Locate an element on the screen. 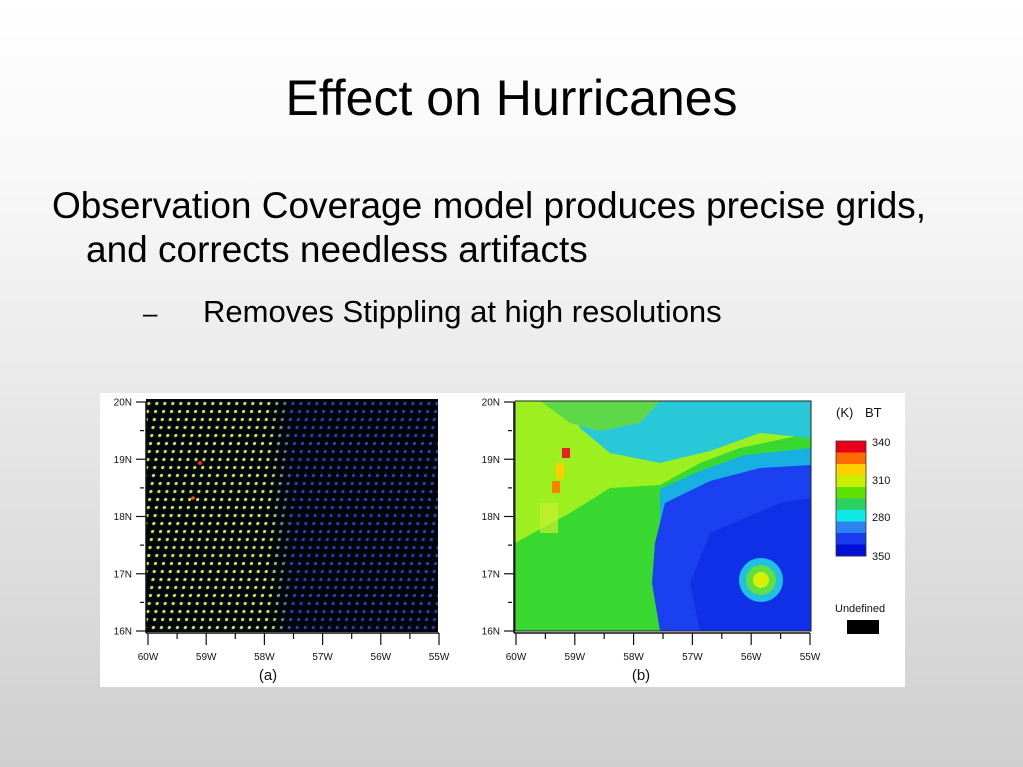 The image size is (1023, 767). panel-a-lon-label: 56W is located at coordinates (381, 657).